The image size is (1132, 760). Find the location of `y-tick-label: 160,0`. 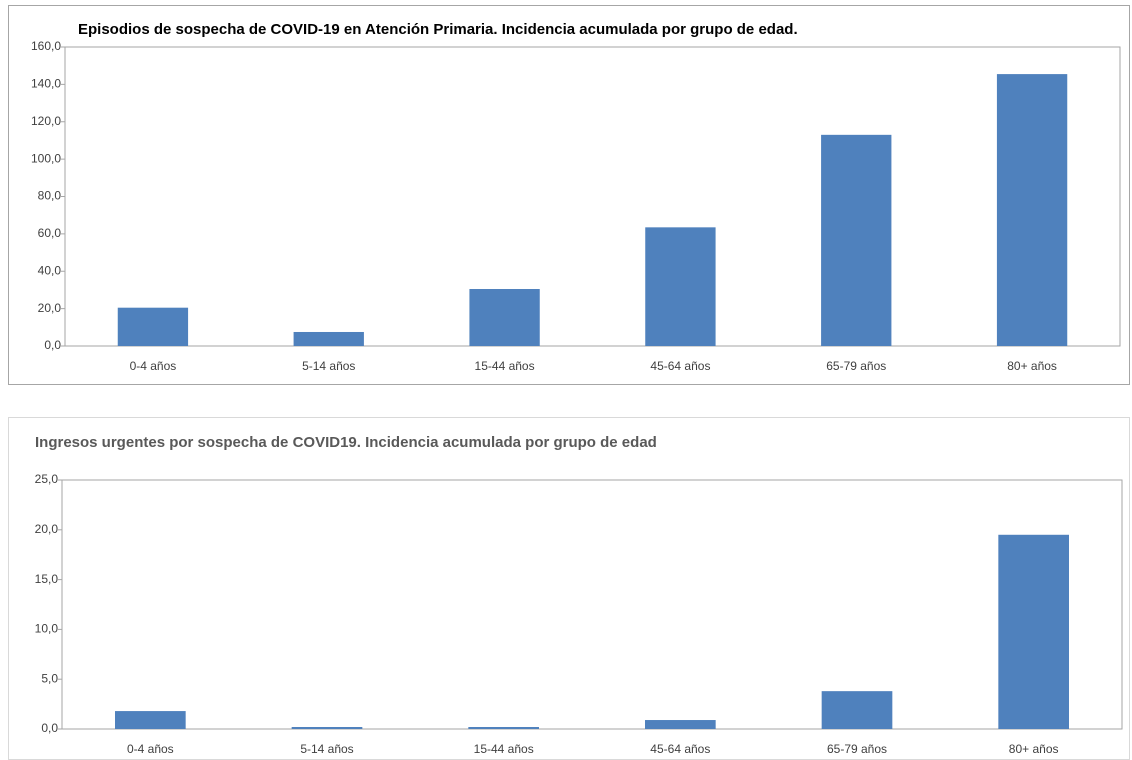

y-tick-label: 160,0 is located at coordinates (46, 46).